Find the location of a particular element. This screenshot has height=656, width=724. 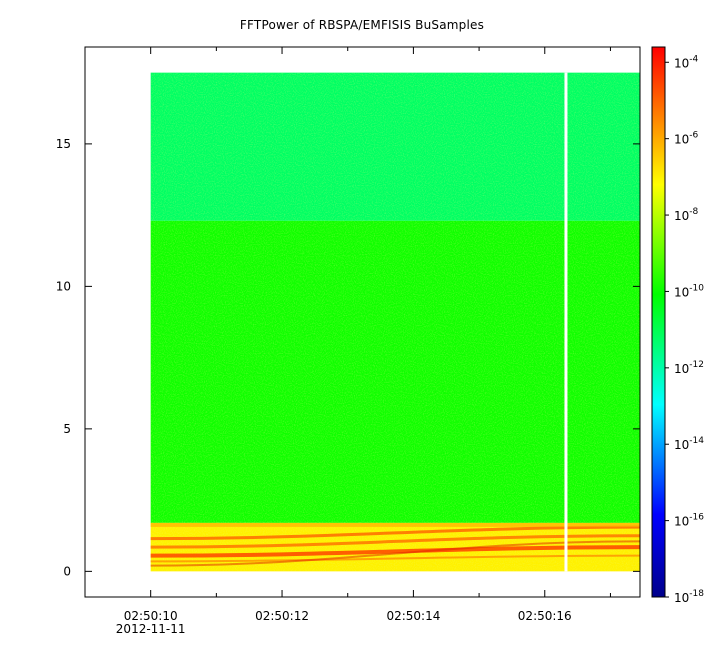

x-tick-sublabel: 2012-11-11 is located at coordinates (151, 629).